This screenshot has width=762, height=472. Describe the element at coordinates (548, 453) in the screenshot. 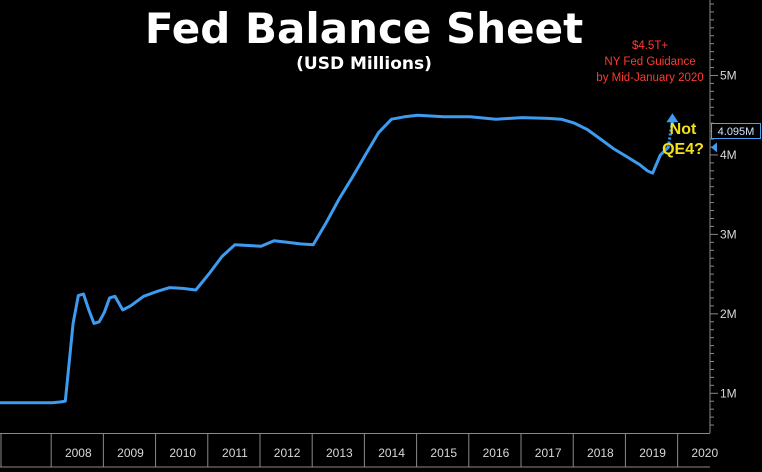

I see `x-tick-label: 2017` at that location.